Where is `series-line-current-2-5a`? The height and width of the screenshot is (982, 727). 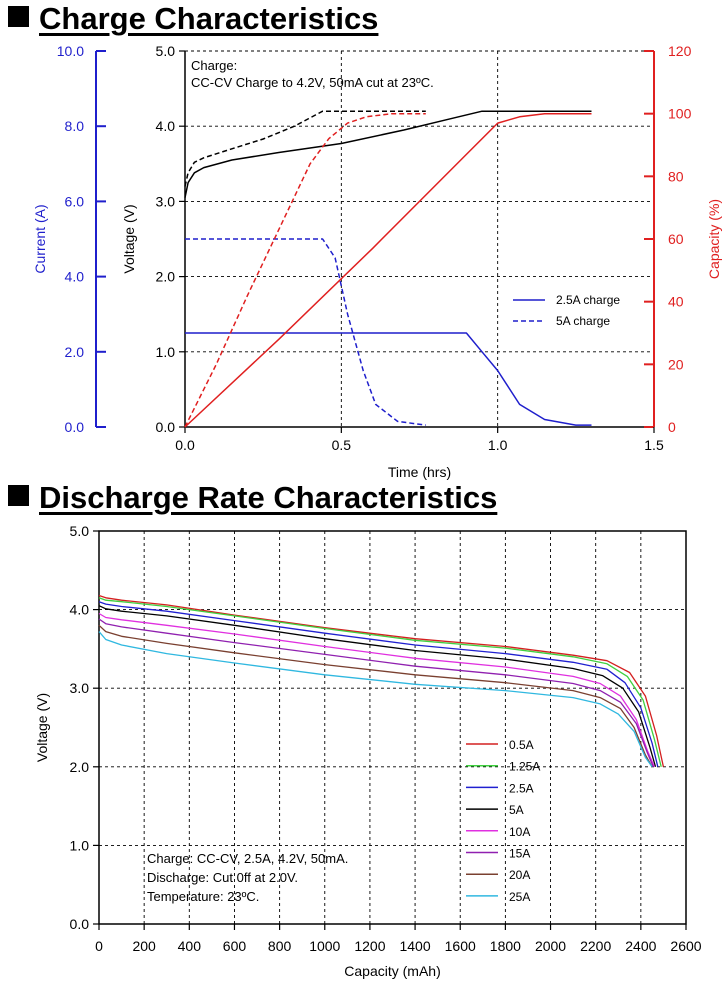
series-line-current-2-5a is located at coordinates (388, 379).